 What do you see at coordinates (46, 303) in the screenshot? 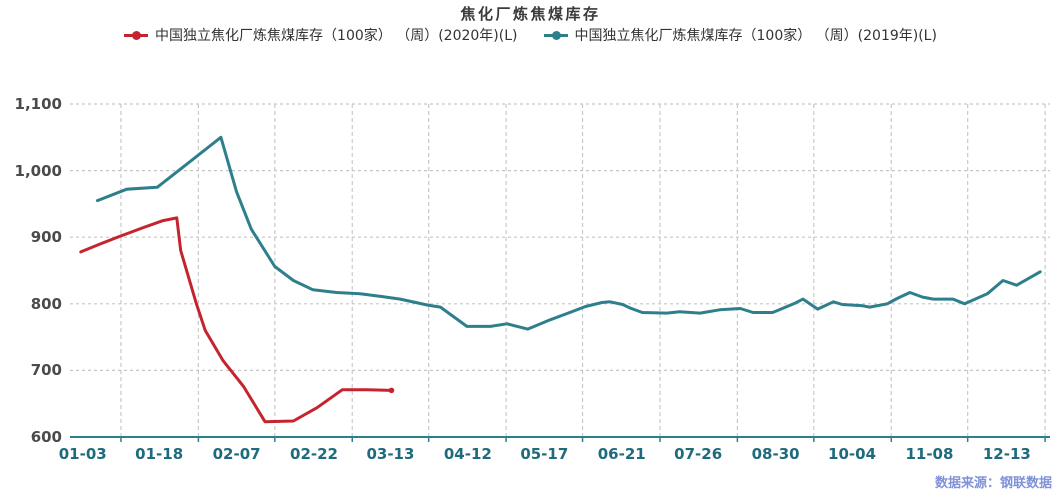
I see `y-tick-label: 800` at bounding box center [46, 303].